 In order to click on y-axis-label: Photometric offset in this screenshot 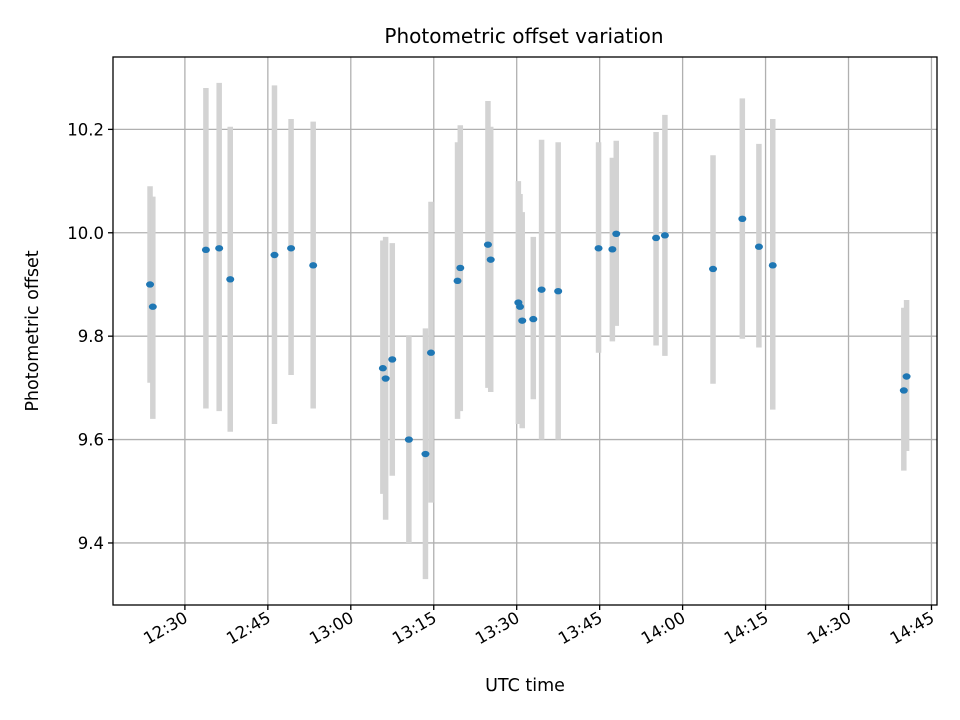, I will do `click(33, 330)`.